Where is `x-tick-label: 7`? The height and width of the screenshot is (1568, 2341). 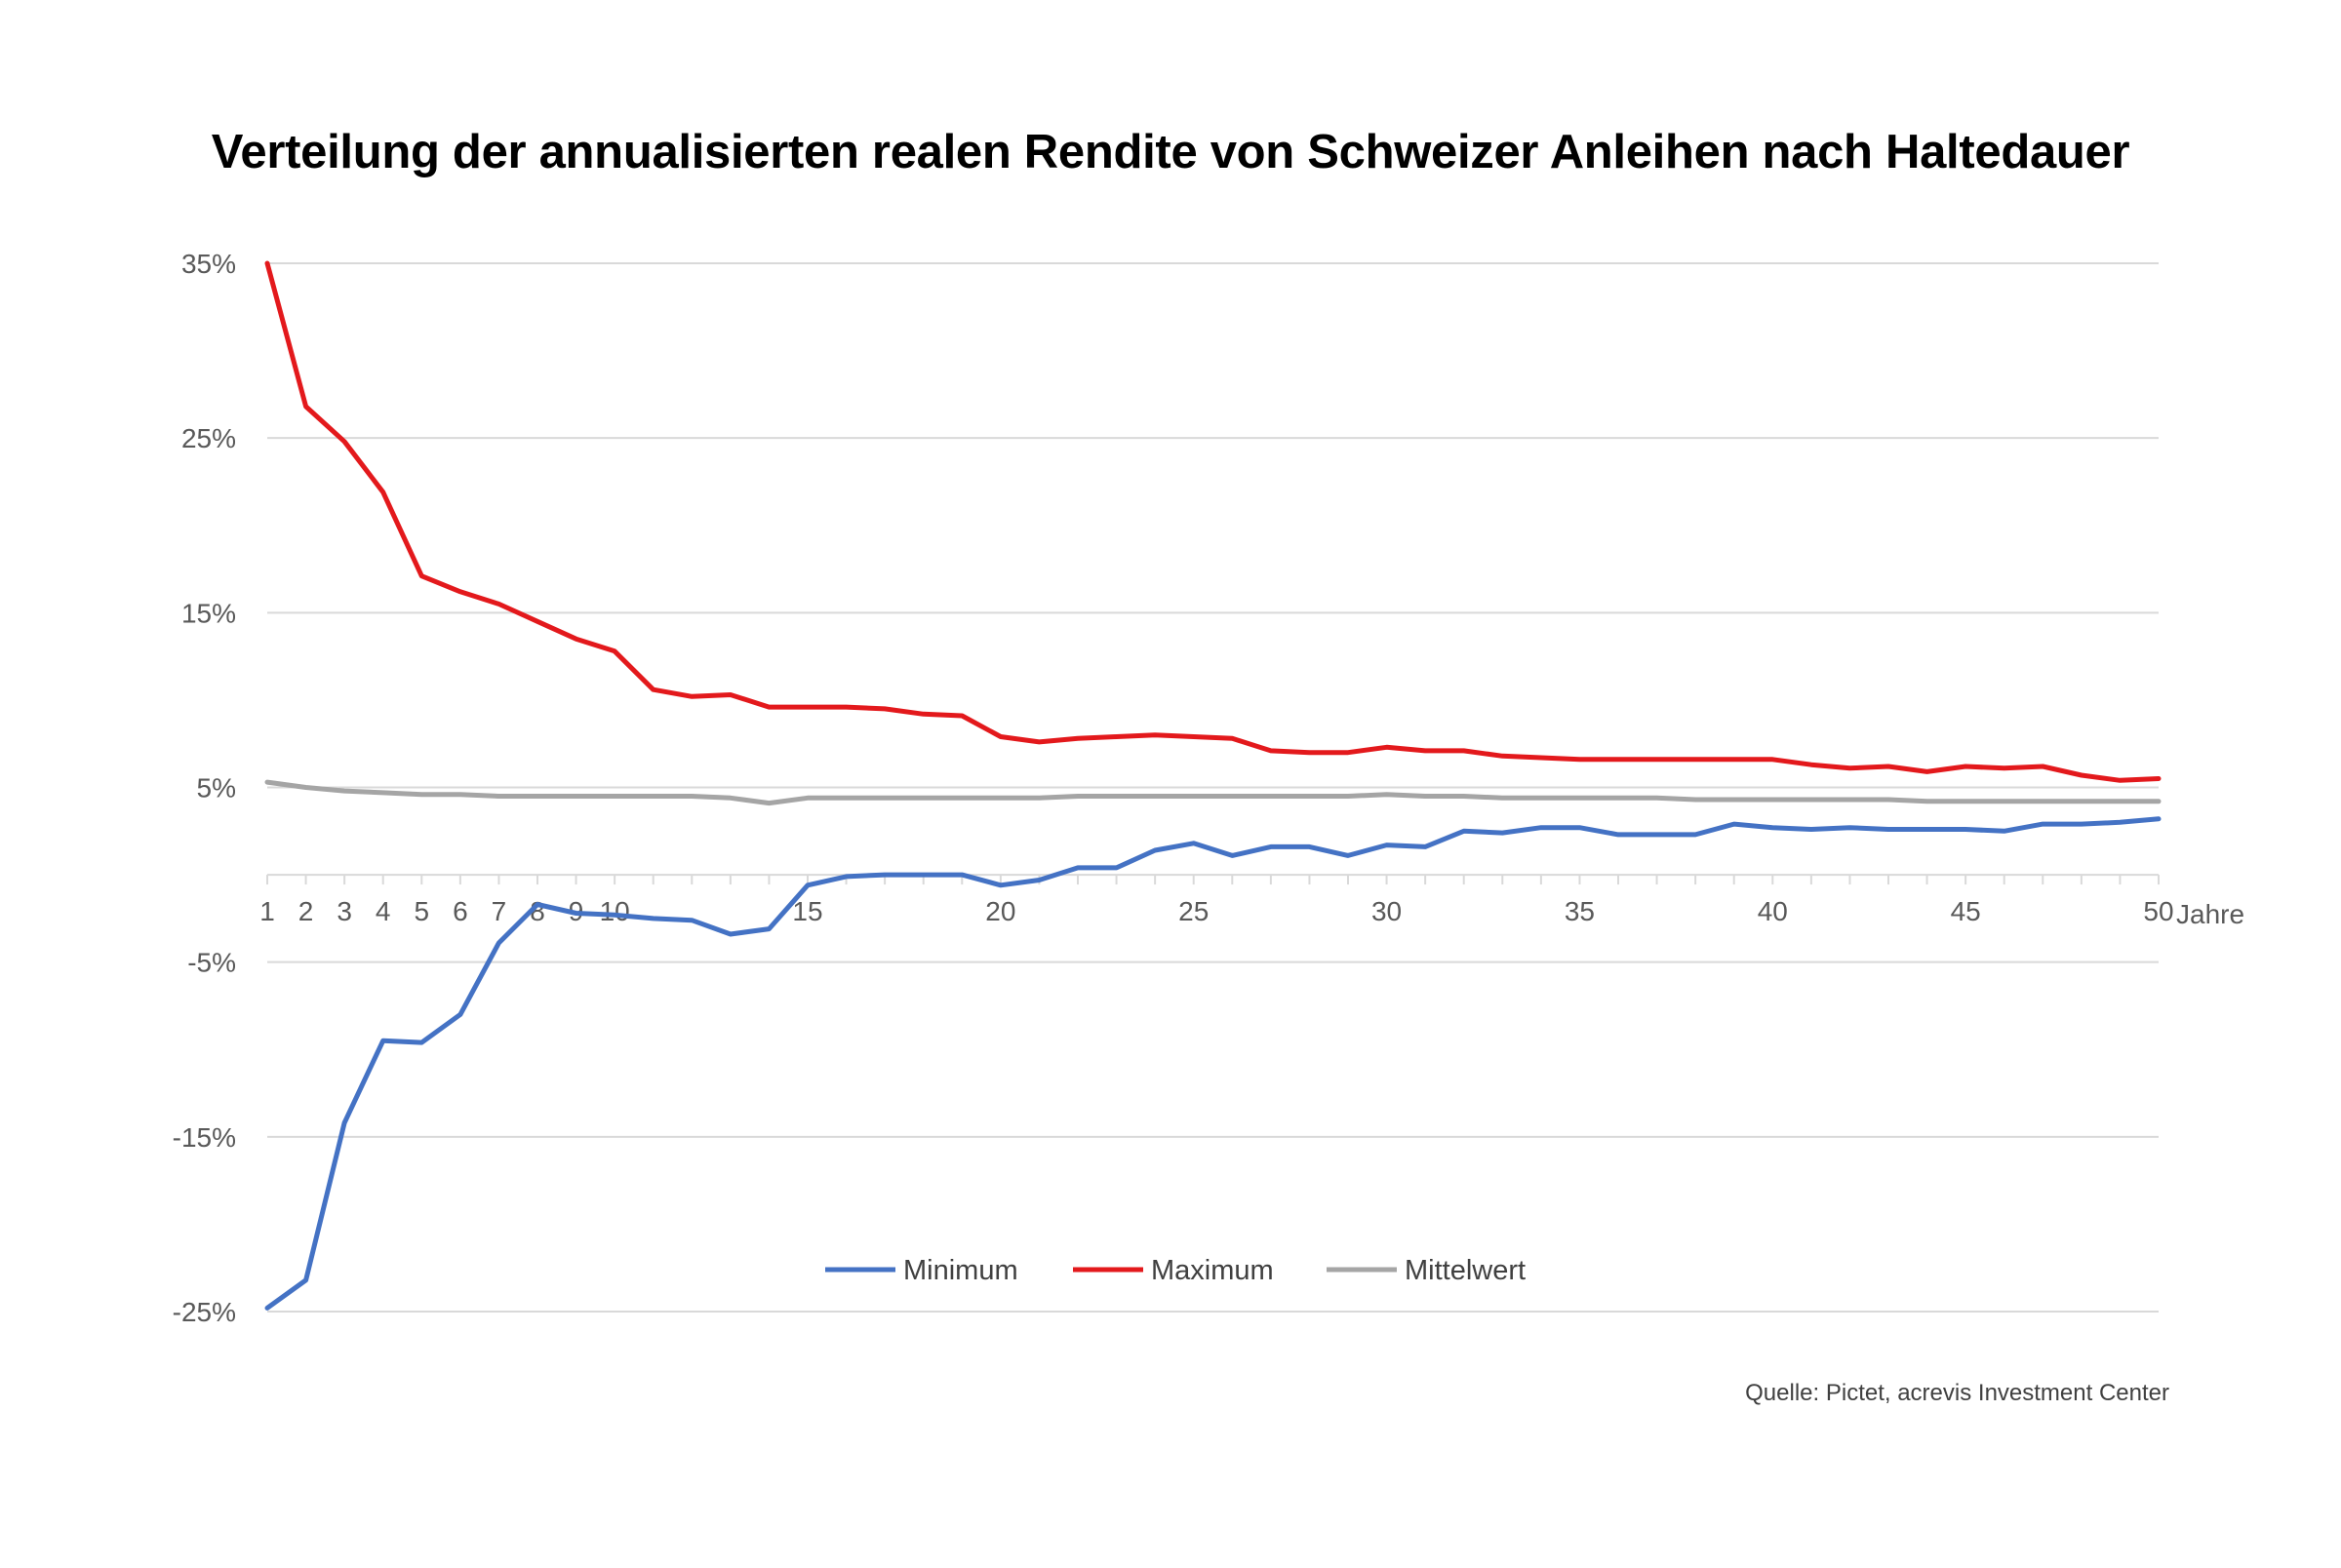 x-tick-label: 7 is located at coordinates (499, 911).